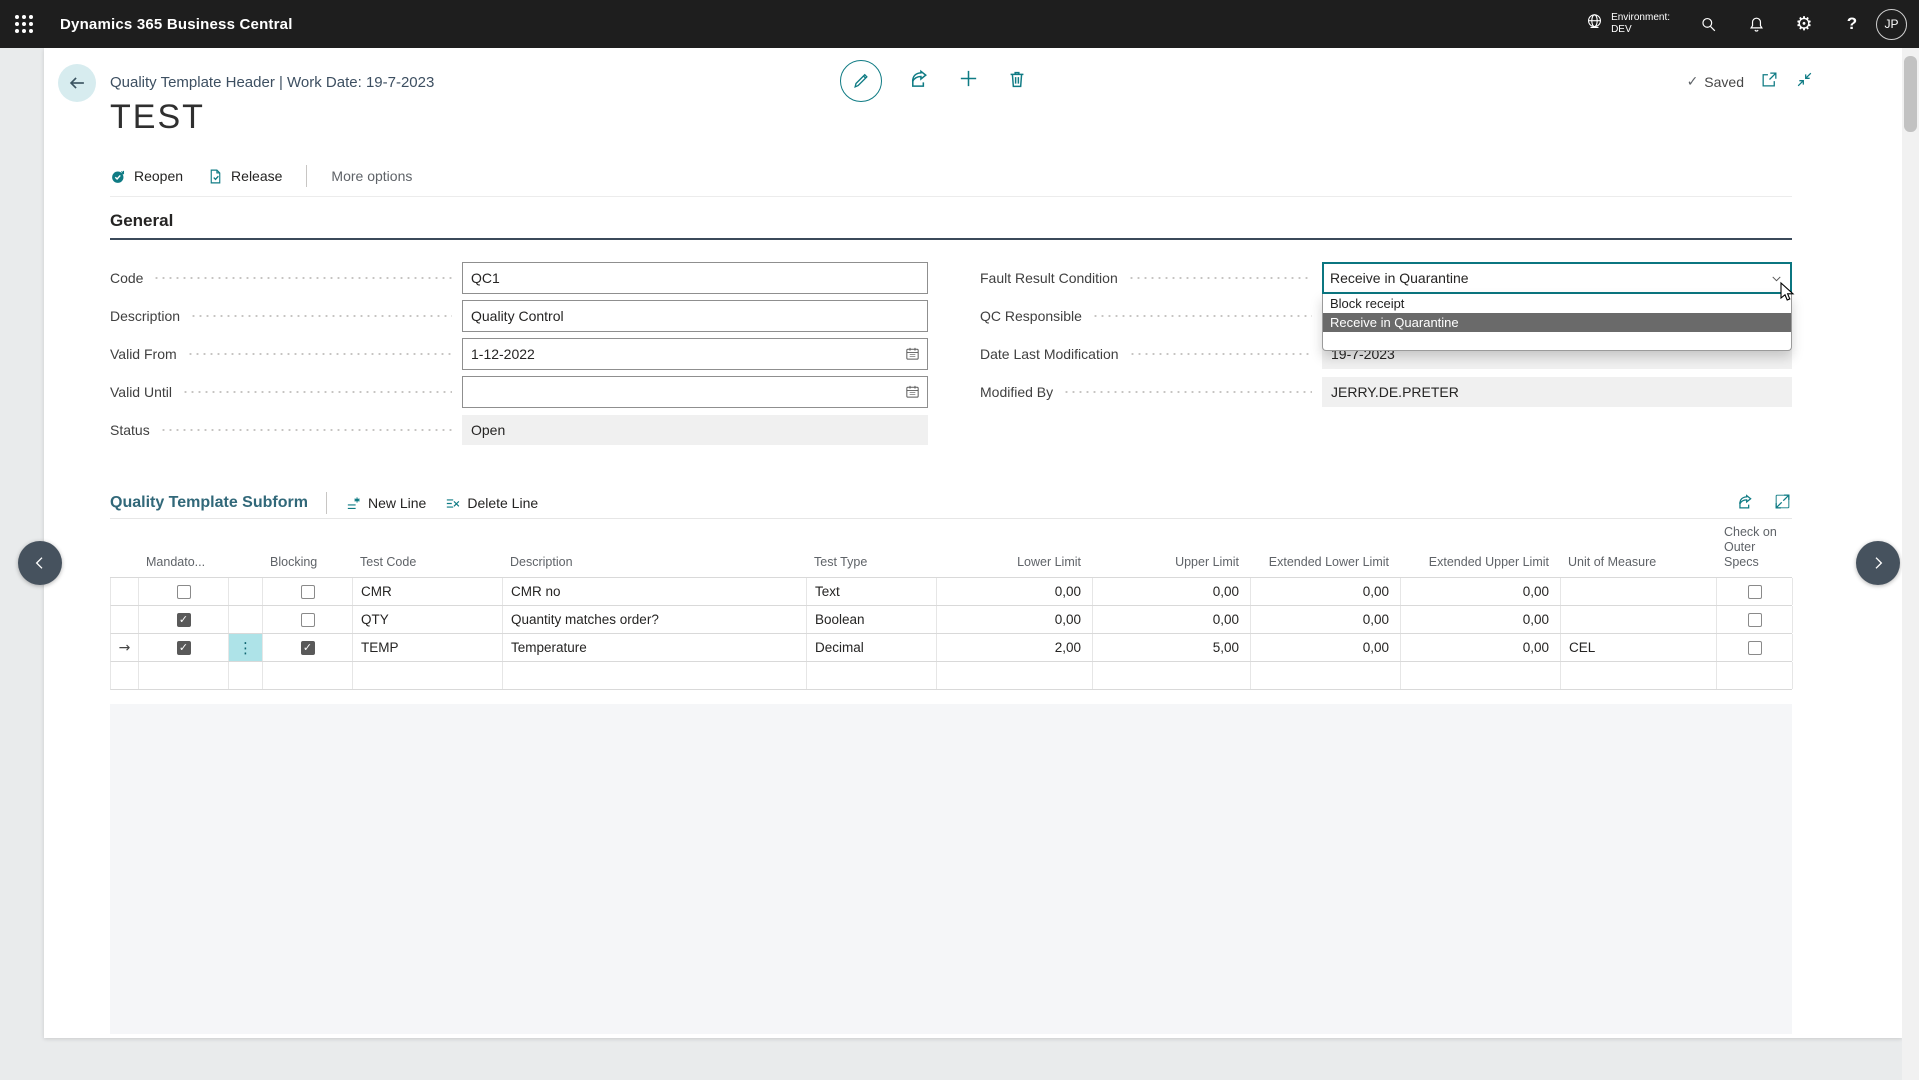 The width and height of the screenshot is (1919, 1080). I want to click on row-menu-cell: ⋮, so click(246, 647).